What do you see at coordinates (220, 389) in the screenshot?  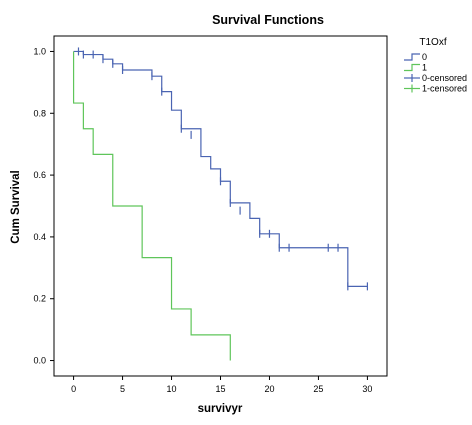 I see `x-tick-label: 15` at bounding box center [220, 389].